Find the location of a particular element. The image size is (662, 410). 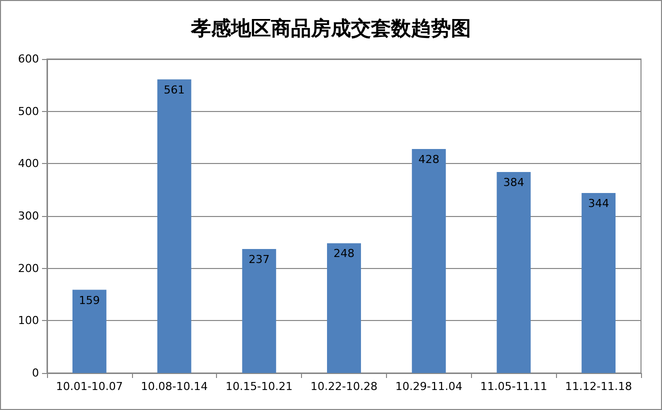

y-tick-label: 500 is located at coordinates (28, 111).